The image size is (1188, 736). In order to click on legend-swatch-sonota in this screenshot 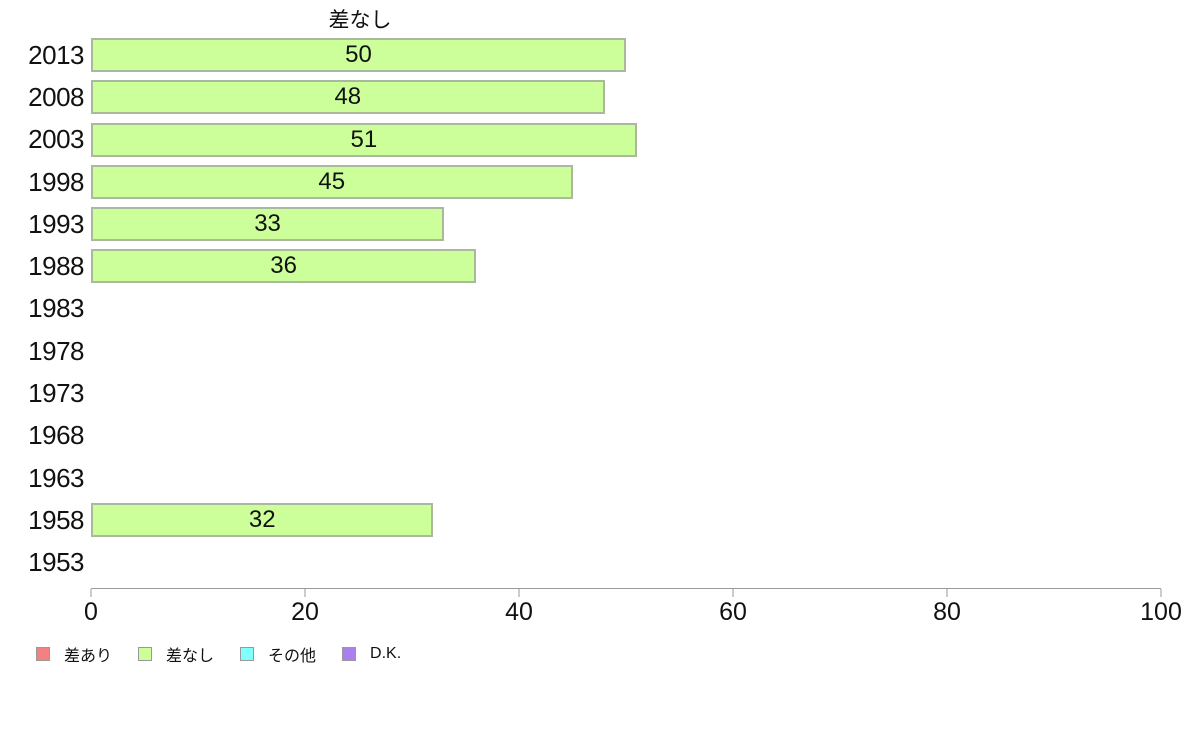, I will do `click(247, 654)`.